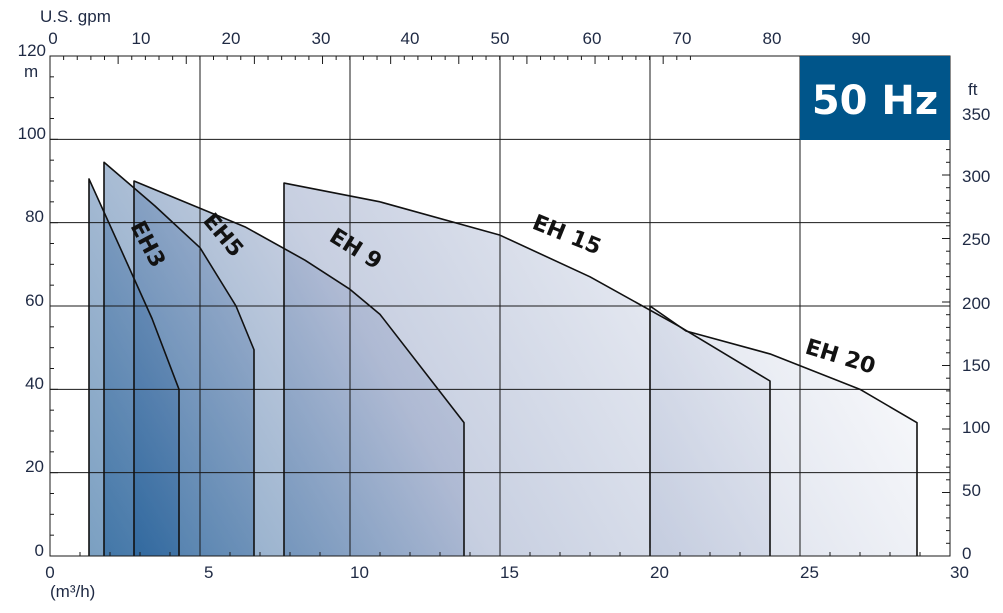 The height and width of the screenshot is (613, 1003). What do you see at coordinates (49, 572) in the screenshot?
I see `x-tick-label: 0` at bounding box center [49, 572].